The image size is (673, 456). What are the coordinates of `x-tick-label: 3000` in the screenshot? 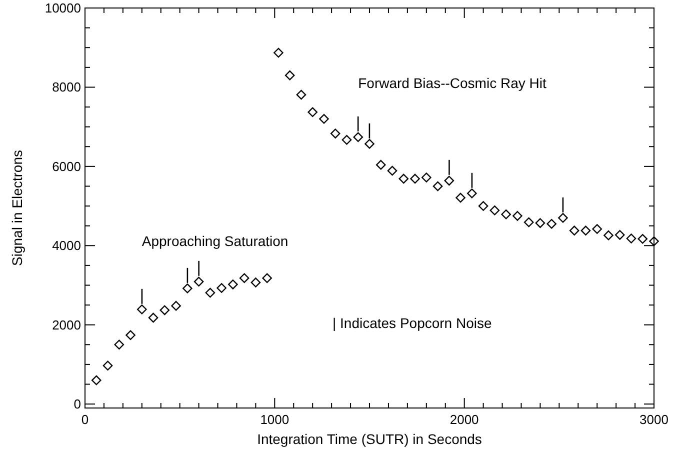 It's located at (654, 419).